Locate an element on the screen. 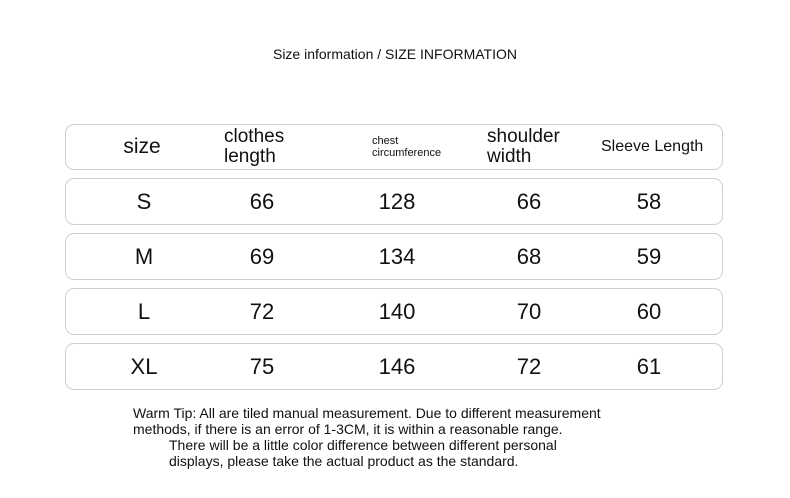 Image resolution: width=790 pixels, height=498 pixels. cell-sleeve-length: 60 is located at coordinates (649, 311).